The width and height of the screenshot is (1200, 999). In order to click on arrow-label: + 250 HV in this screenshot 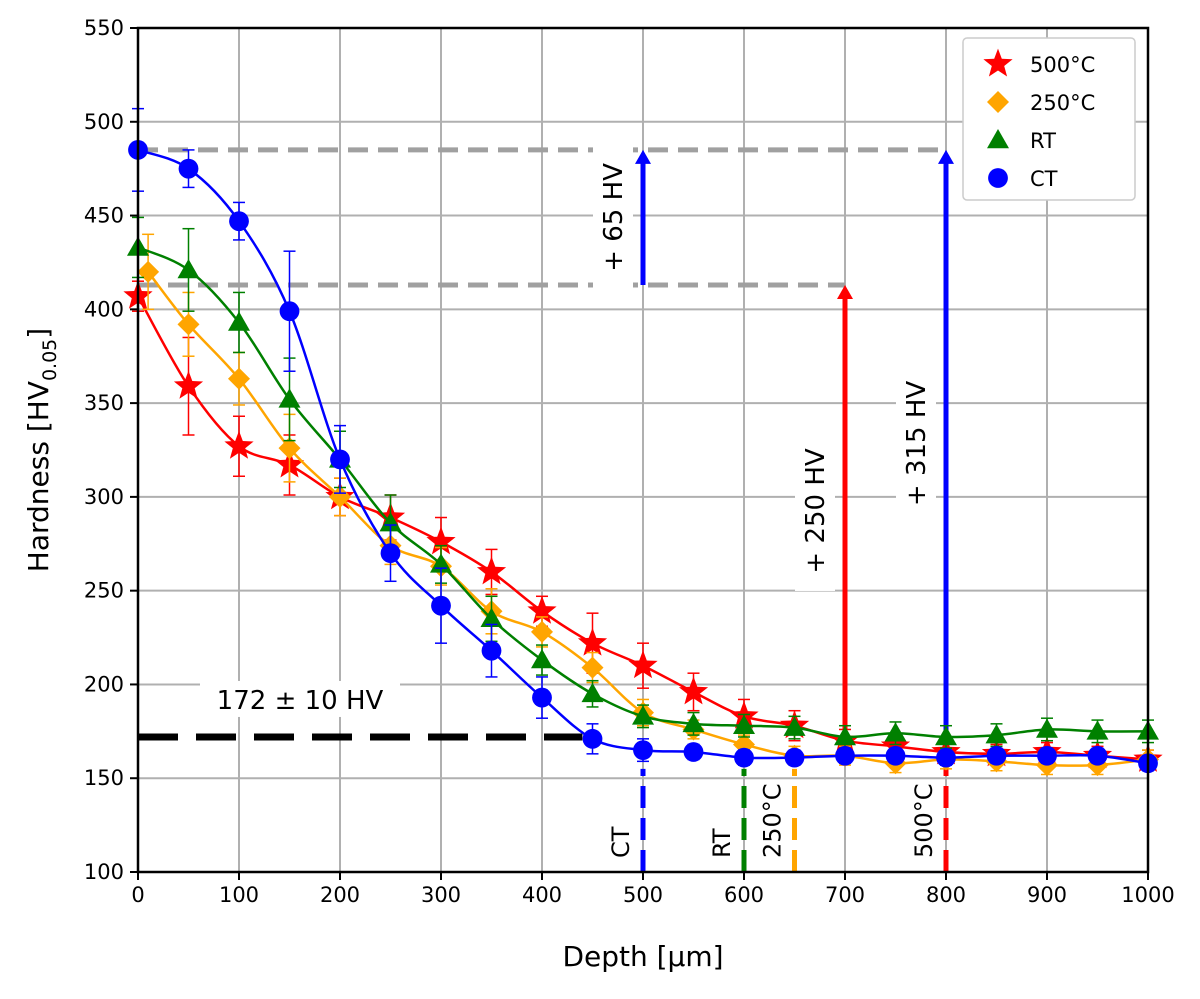, I will do `click(816, 510)`.